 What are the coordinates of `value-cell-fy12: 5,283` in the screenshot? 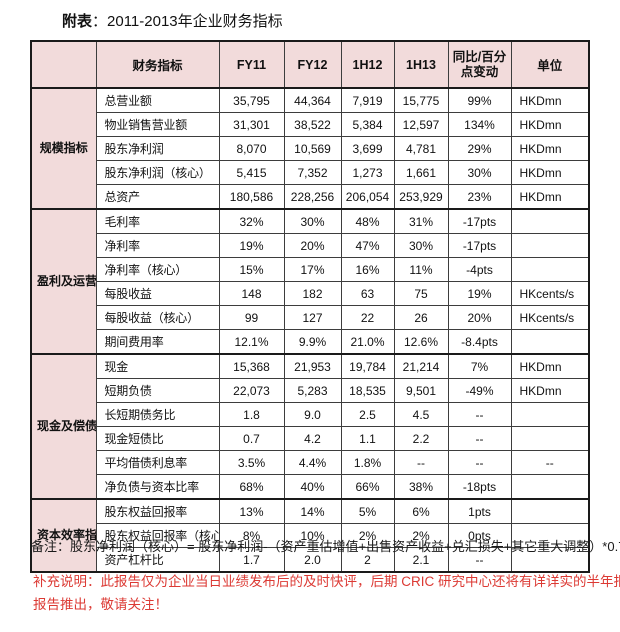 It's located at (312, 390).